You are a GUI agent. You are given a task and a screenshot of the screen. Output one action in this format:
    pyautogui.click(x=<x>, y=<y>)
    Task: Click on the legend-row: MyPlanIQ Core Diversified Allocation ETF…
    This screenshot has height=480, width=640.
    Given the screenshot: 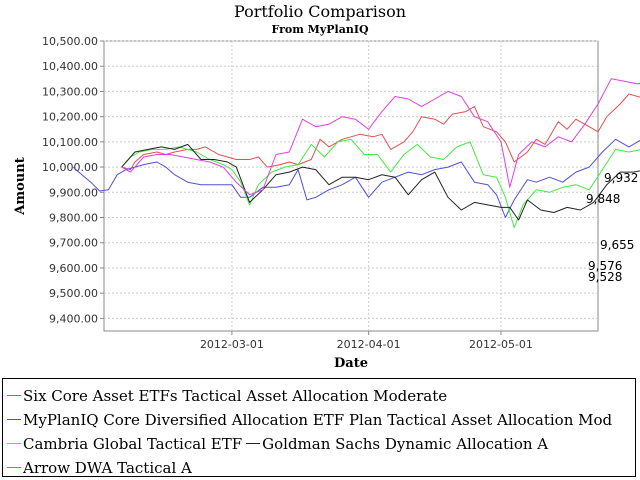 What is the action you would take?
    pyautogui.click(x=311, y=417)
    